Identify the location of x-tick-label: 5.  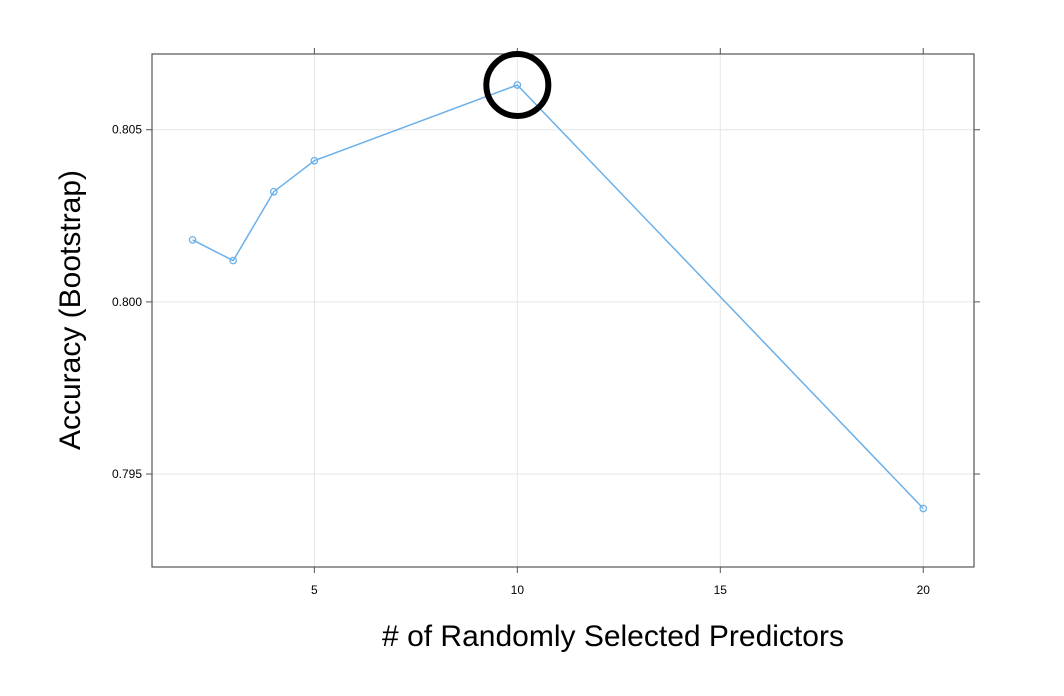
(314, 590).